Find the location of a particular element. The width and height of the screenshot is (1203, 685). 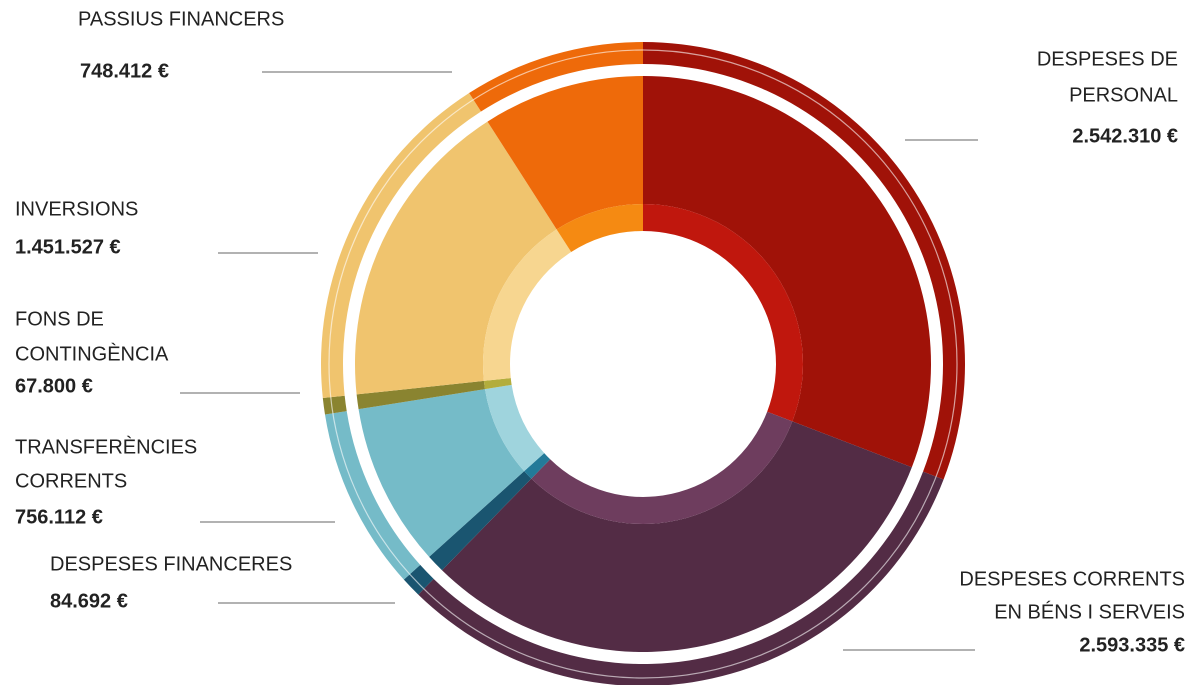

category-label: DESPESES DE is located at coordinates (1107, 59).